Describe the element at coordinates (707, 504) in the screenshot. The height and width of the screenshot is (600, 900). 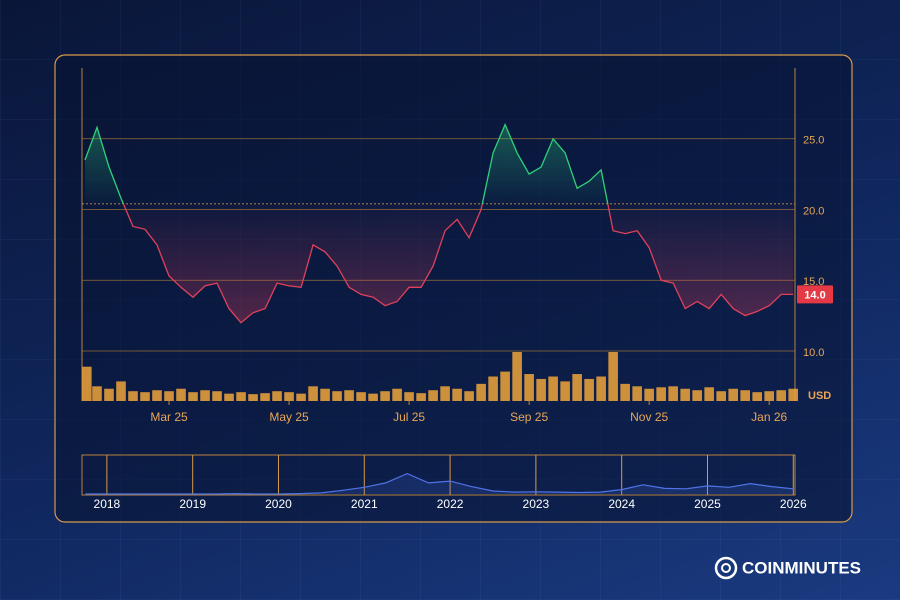
I see `year-label: 2025` at that location.